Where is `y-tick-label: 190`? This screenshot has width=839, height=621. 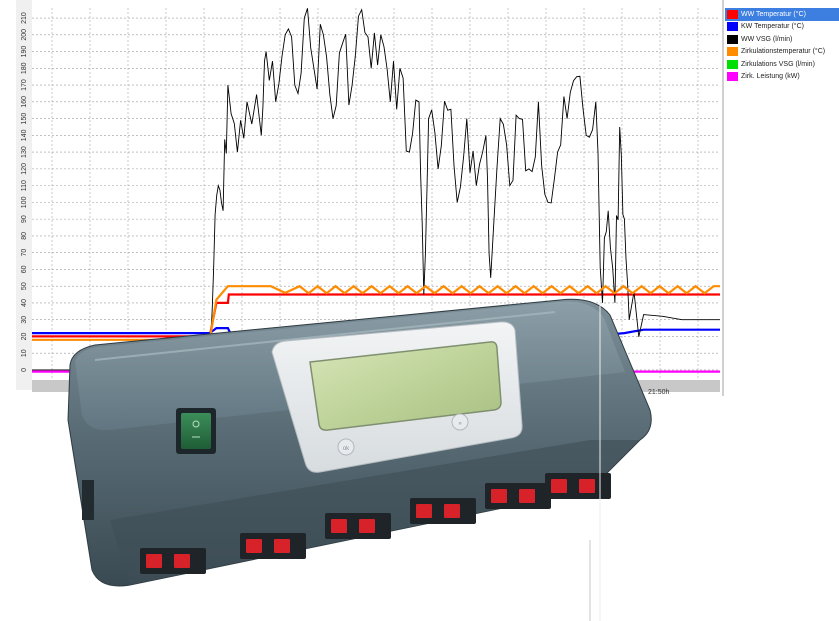 y-tick-label: 190 is located at coordinates (24, 52).